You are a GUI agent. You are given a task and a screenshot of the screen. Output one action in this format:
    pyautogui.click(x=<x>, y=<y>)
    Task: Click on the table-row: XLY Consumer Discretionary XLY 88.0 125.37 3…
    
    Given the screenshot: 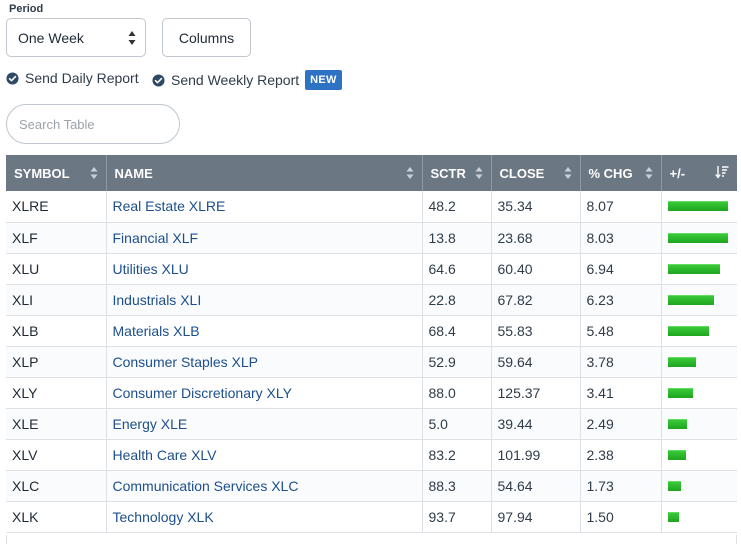 What is the action you would take?
    pyautogui.click(x=371, y=393)
    